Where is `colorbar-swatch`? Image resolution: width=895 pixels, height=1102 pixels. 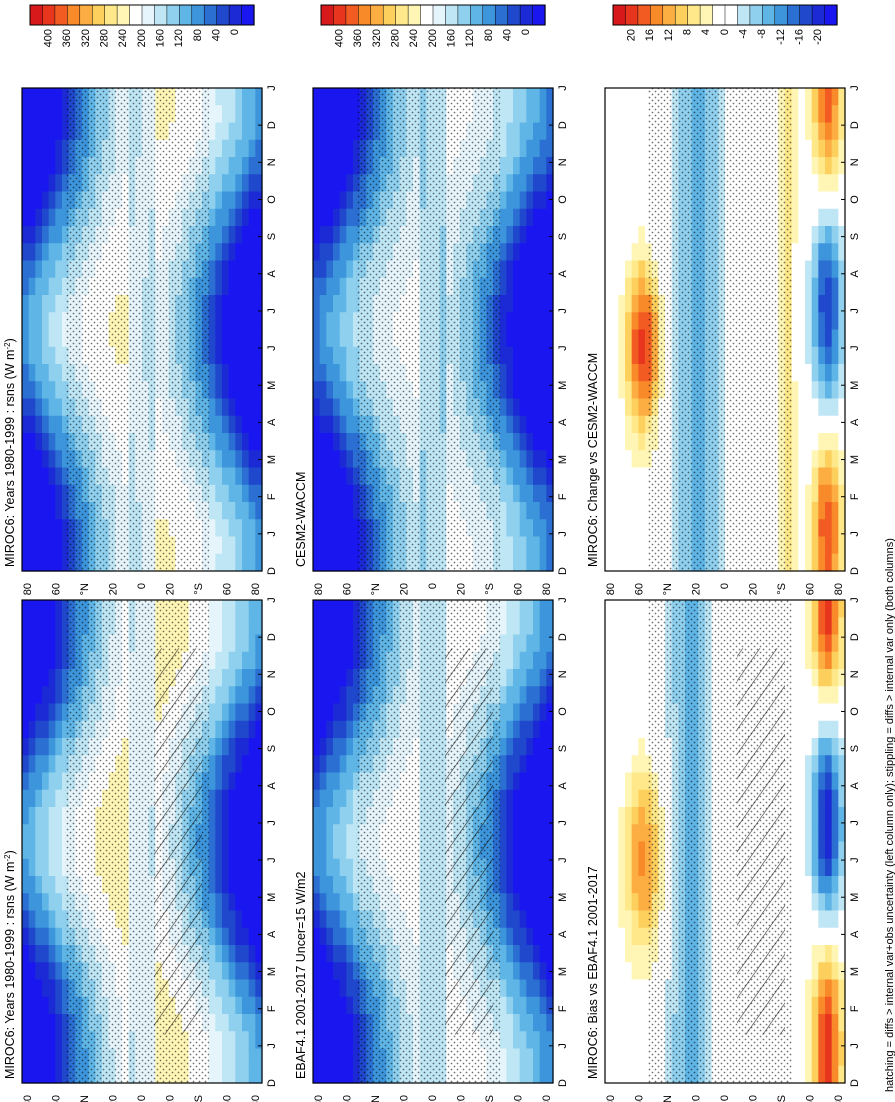
colorbar-swatch is located at coordinates (501, 15).